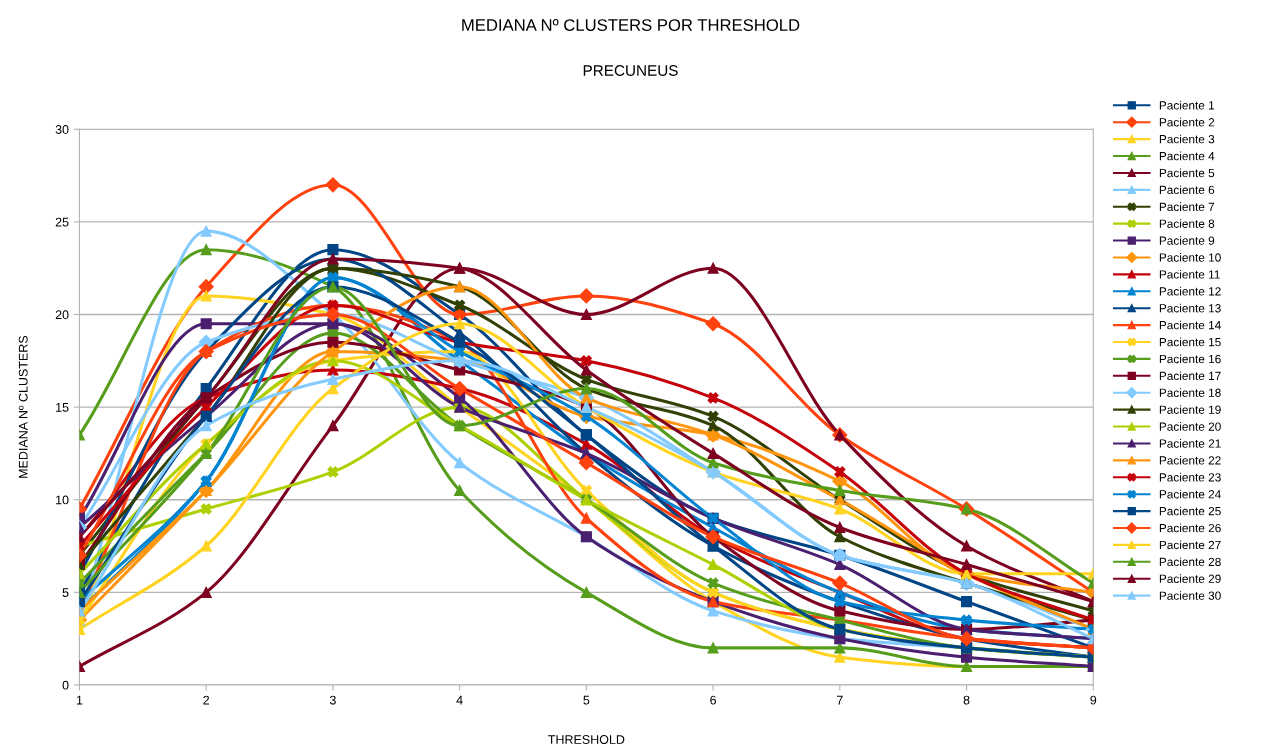 The height and width of the screenshot is (756, 1261). Describe the element at coordinates (1187, 240) in the screenshot. I see `legend-label: Paciente 9` at that location.